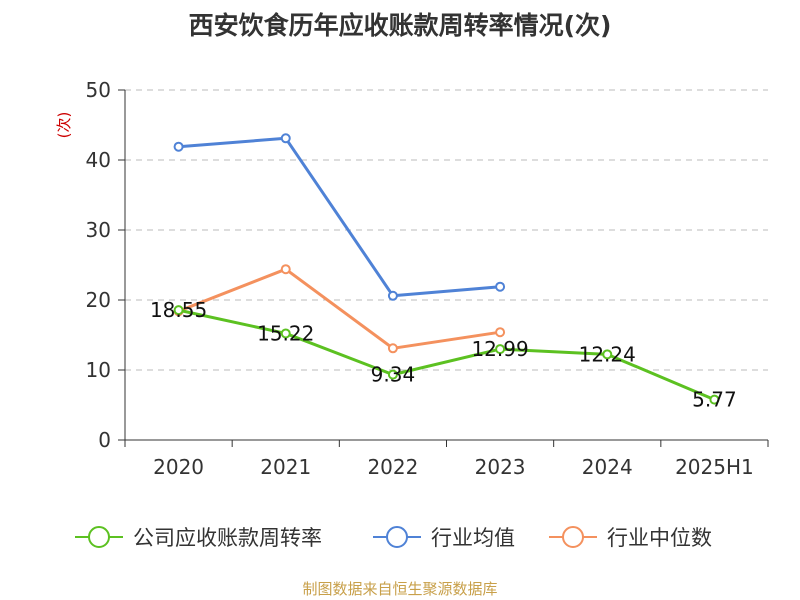 The height and width of the screenshot is (600, 800). I want to click on x-tick-label: 2021, so click(285, 467).